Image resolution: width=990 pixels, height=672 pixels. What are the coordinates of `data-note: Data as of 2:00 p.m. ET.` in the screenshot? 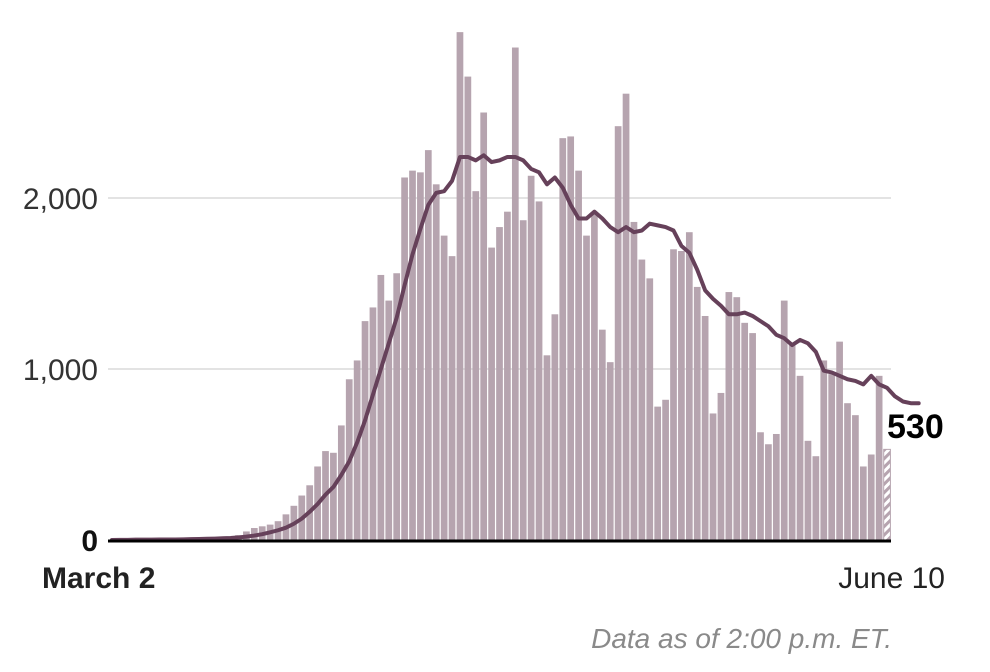 It's located at (741, 638).